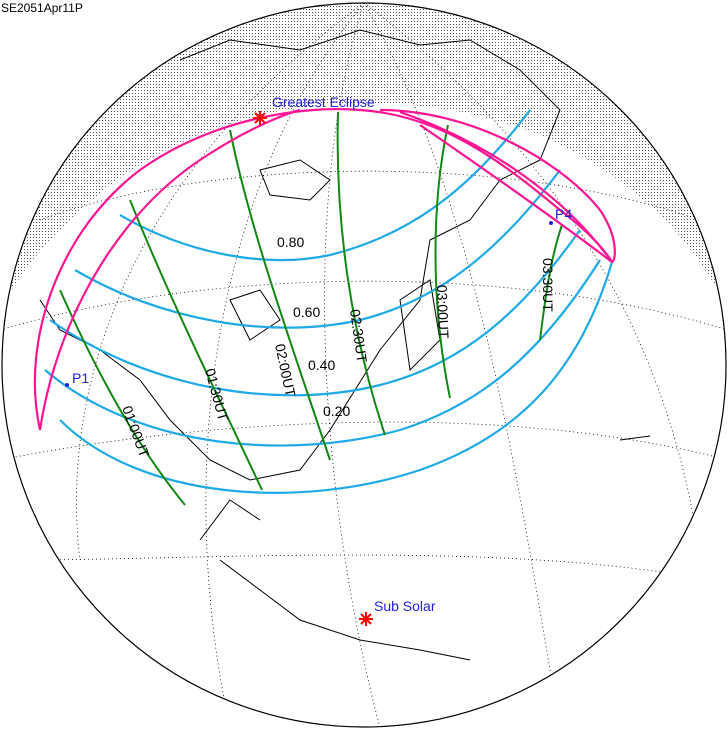  What do you see at coordinates (216, 395) in the screenshot?
I see `time-label: 01:30UT` at bounding box center [216, 395].